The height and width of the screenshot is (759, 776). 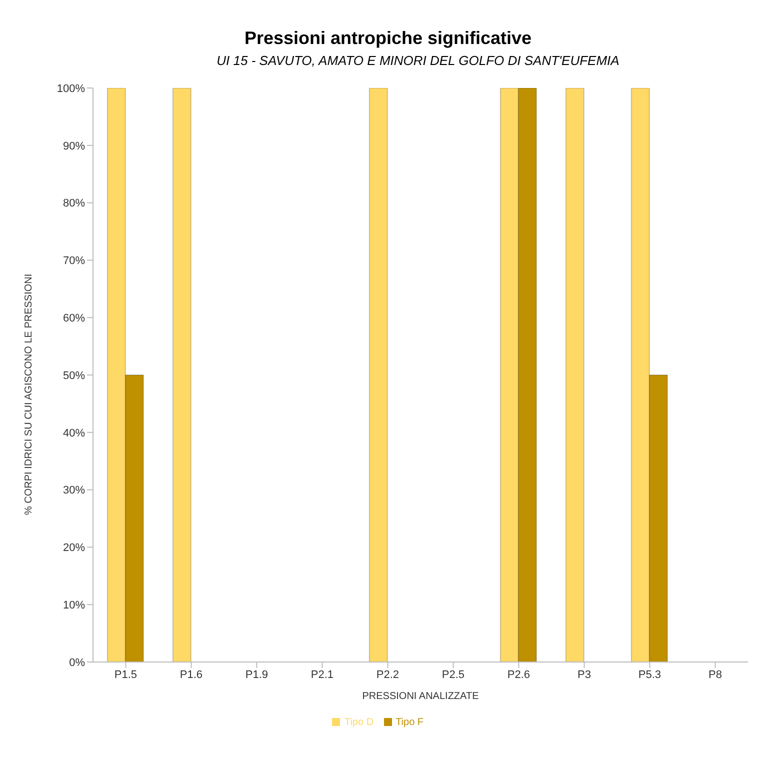 What do you see at coordinates (518, 674) in the screenshot?
I see `x-tick-label: P2.6` at bounding box center [518, 674].